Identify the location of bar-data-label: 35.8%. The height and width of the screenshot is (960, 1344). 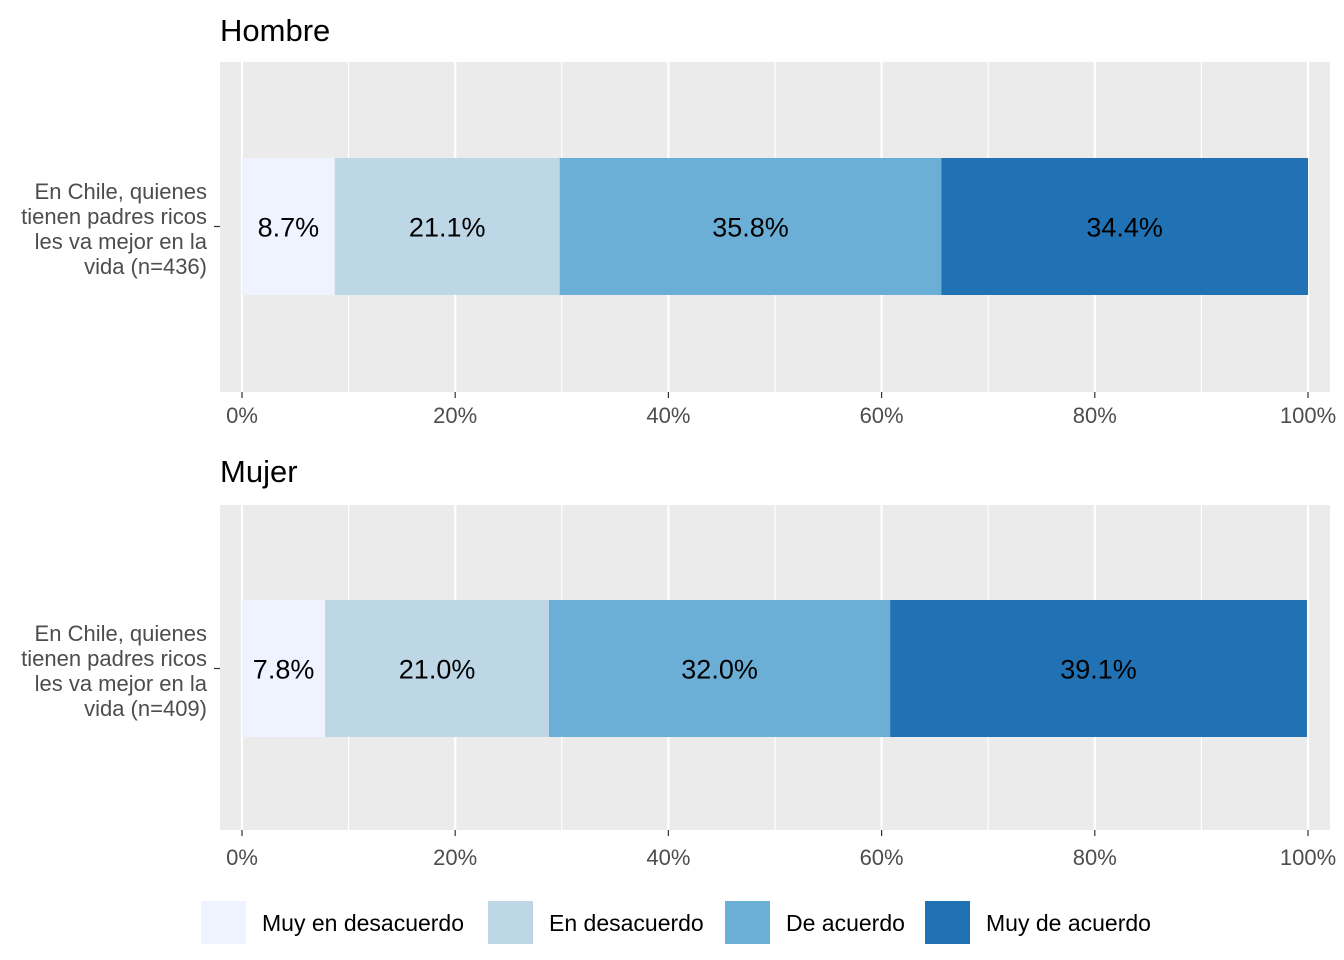
(750, 228).